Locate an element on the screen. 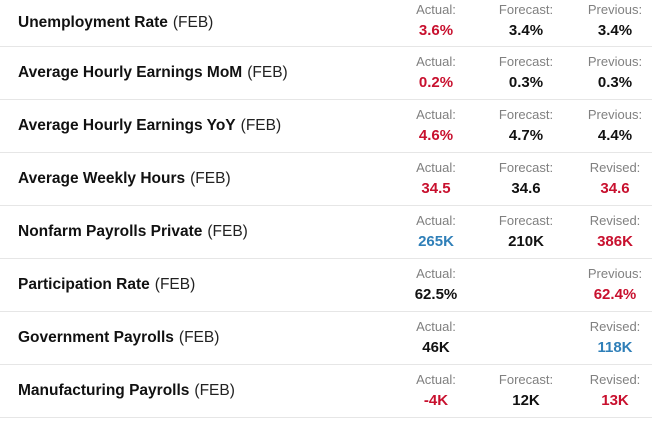 This screenshot has width=652, height=424. indicator-name: Participation Rate (FEB) is located at coordinates (107, 284).